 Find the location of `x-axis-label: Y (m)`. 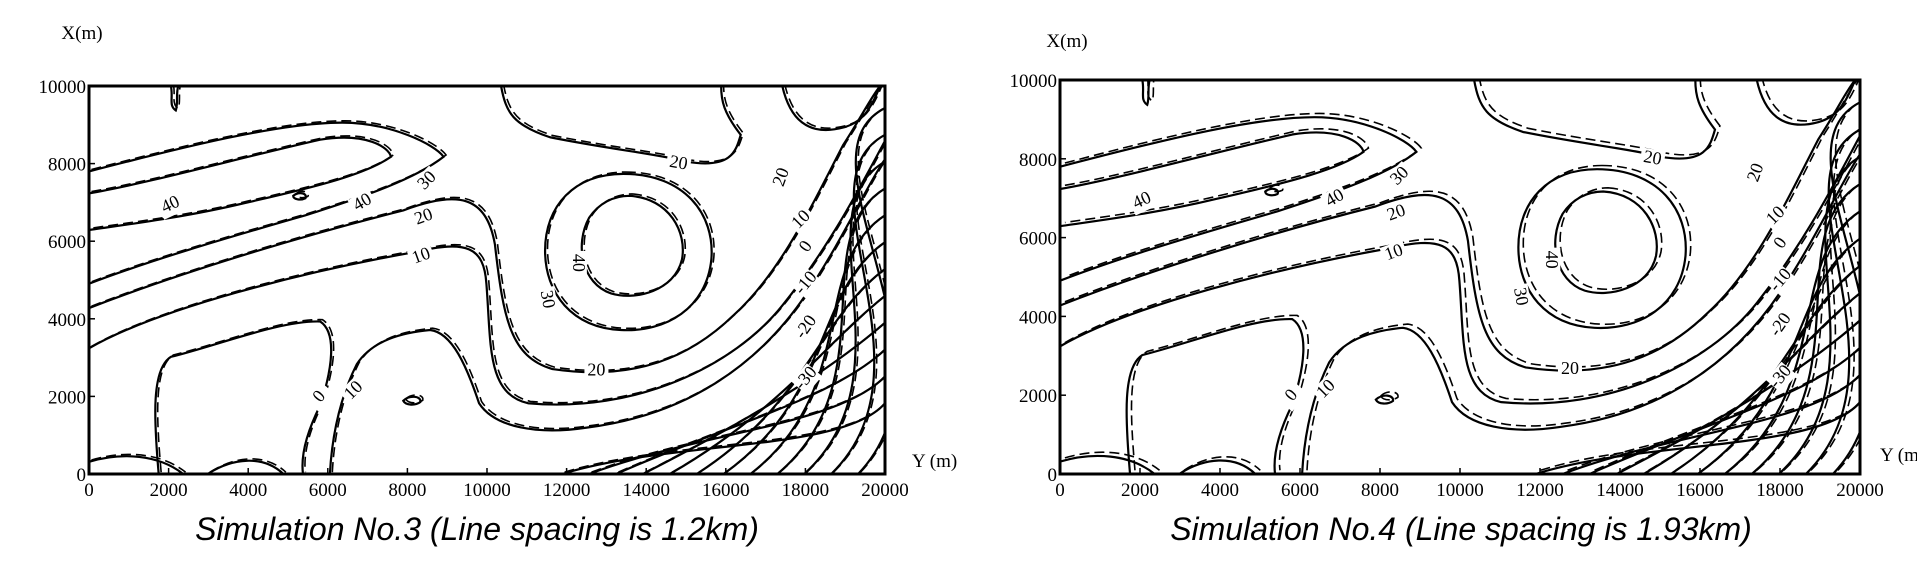

x-axis-label: Y (m) is located at coordinates (934, 461).